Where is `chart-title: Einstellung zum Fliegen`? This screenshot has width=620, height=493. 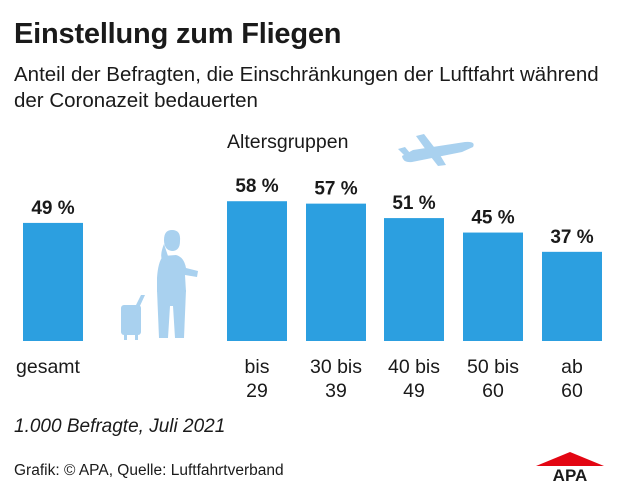 chart-title: Einstellung zum Fliegen is located at coordinates (178, 34).